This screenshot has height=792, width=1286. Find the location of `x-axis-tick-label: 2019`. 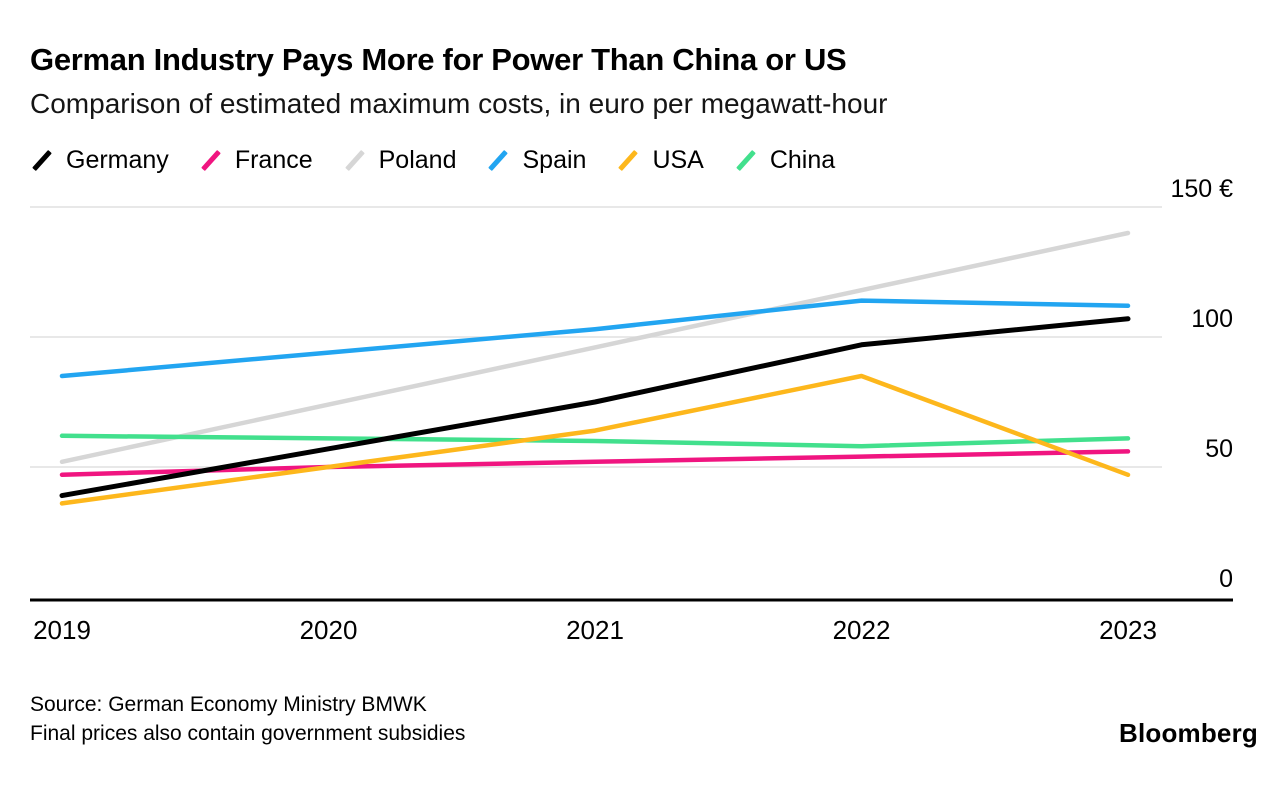

x-axis-tick-label: 2019 is located at coordinates (62, 630).